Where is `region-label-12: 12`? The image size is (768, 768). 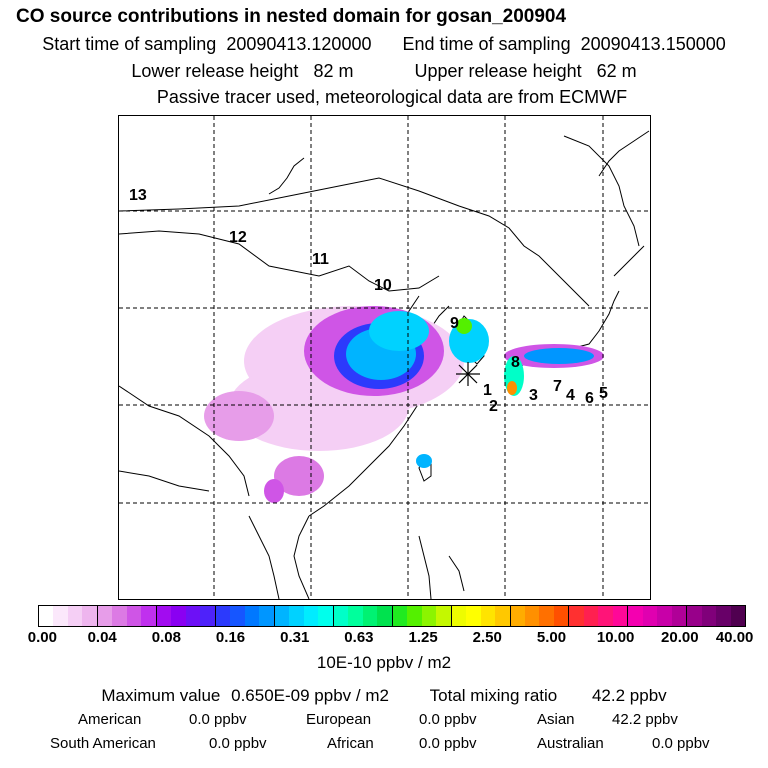
region-label-12: 12 is located at coordinates (238, 237).